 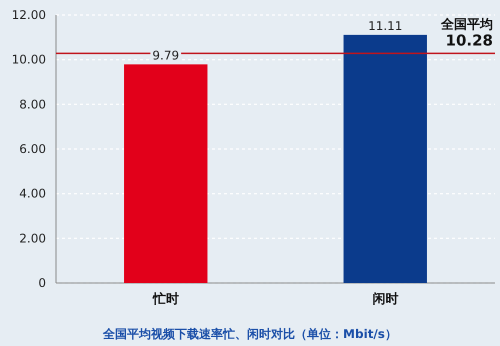 I want to click on data-label: 11.11, so click(x=385, y=25).